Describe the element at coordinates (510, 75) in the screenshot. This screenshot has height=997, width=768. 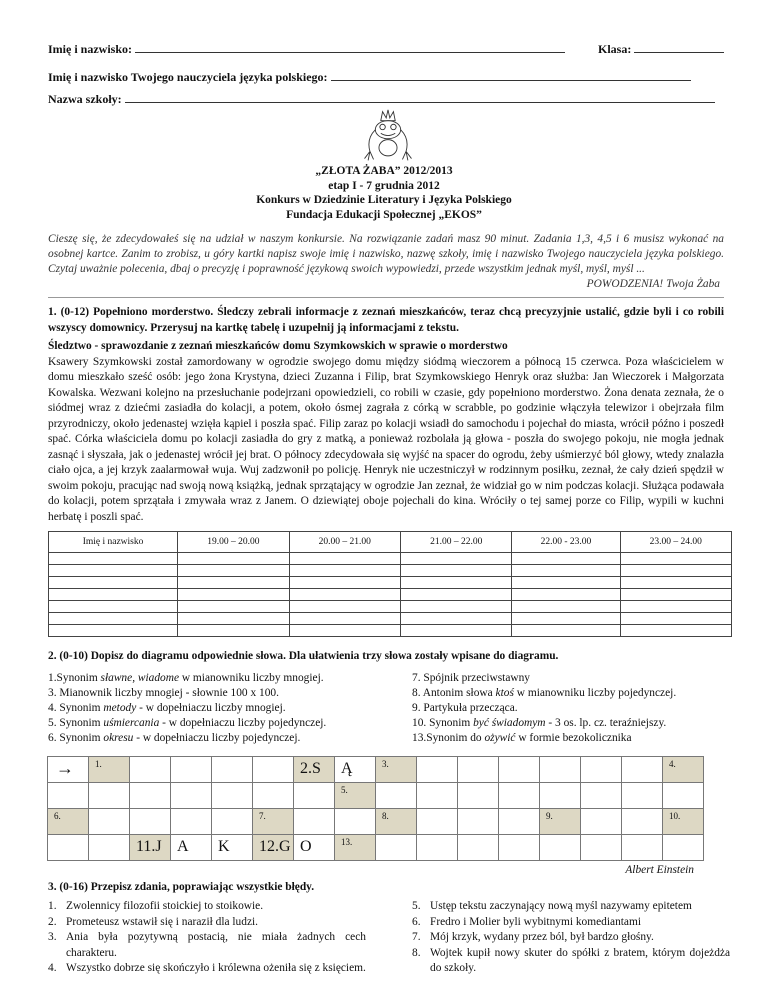
I see `teacher-field` at that location.